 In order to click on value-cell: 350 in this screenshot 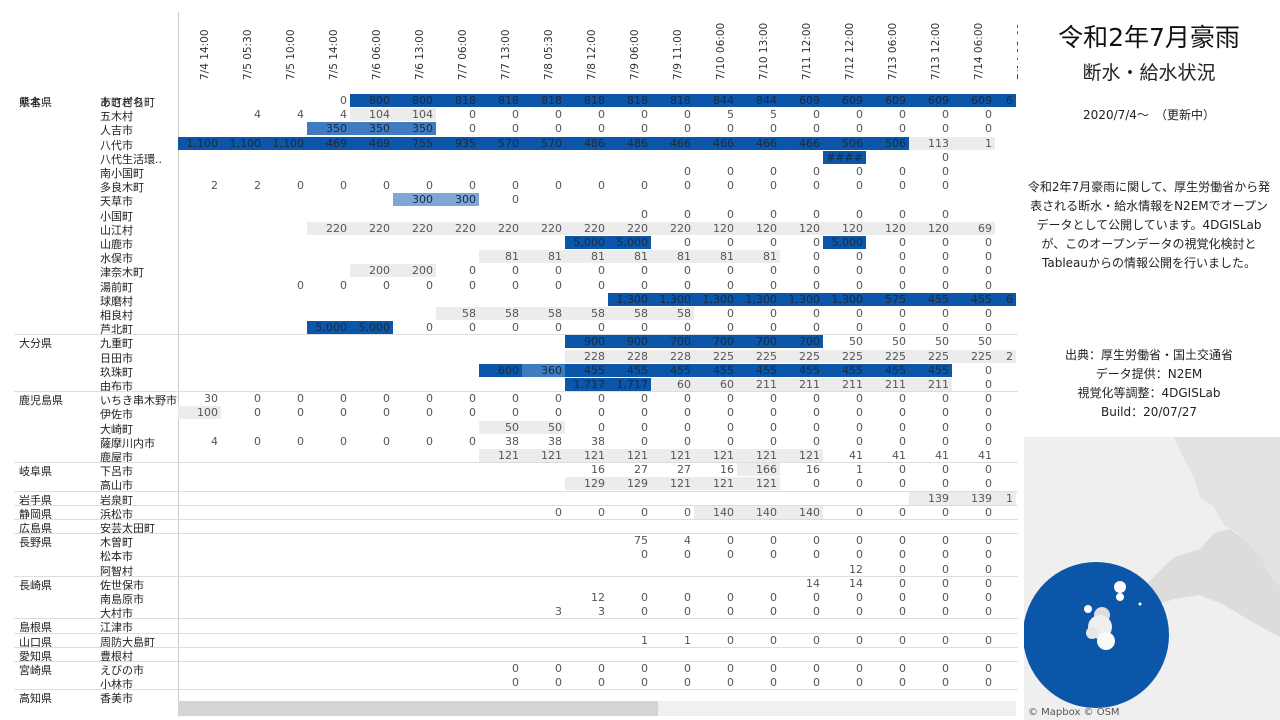, I will do `click(414, 129)`.